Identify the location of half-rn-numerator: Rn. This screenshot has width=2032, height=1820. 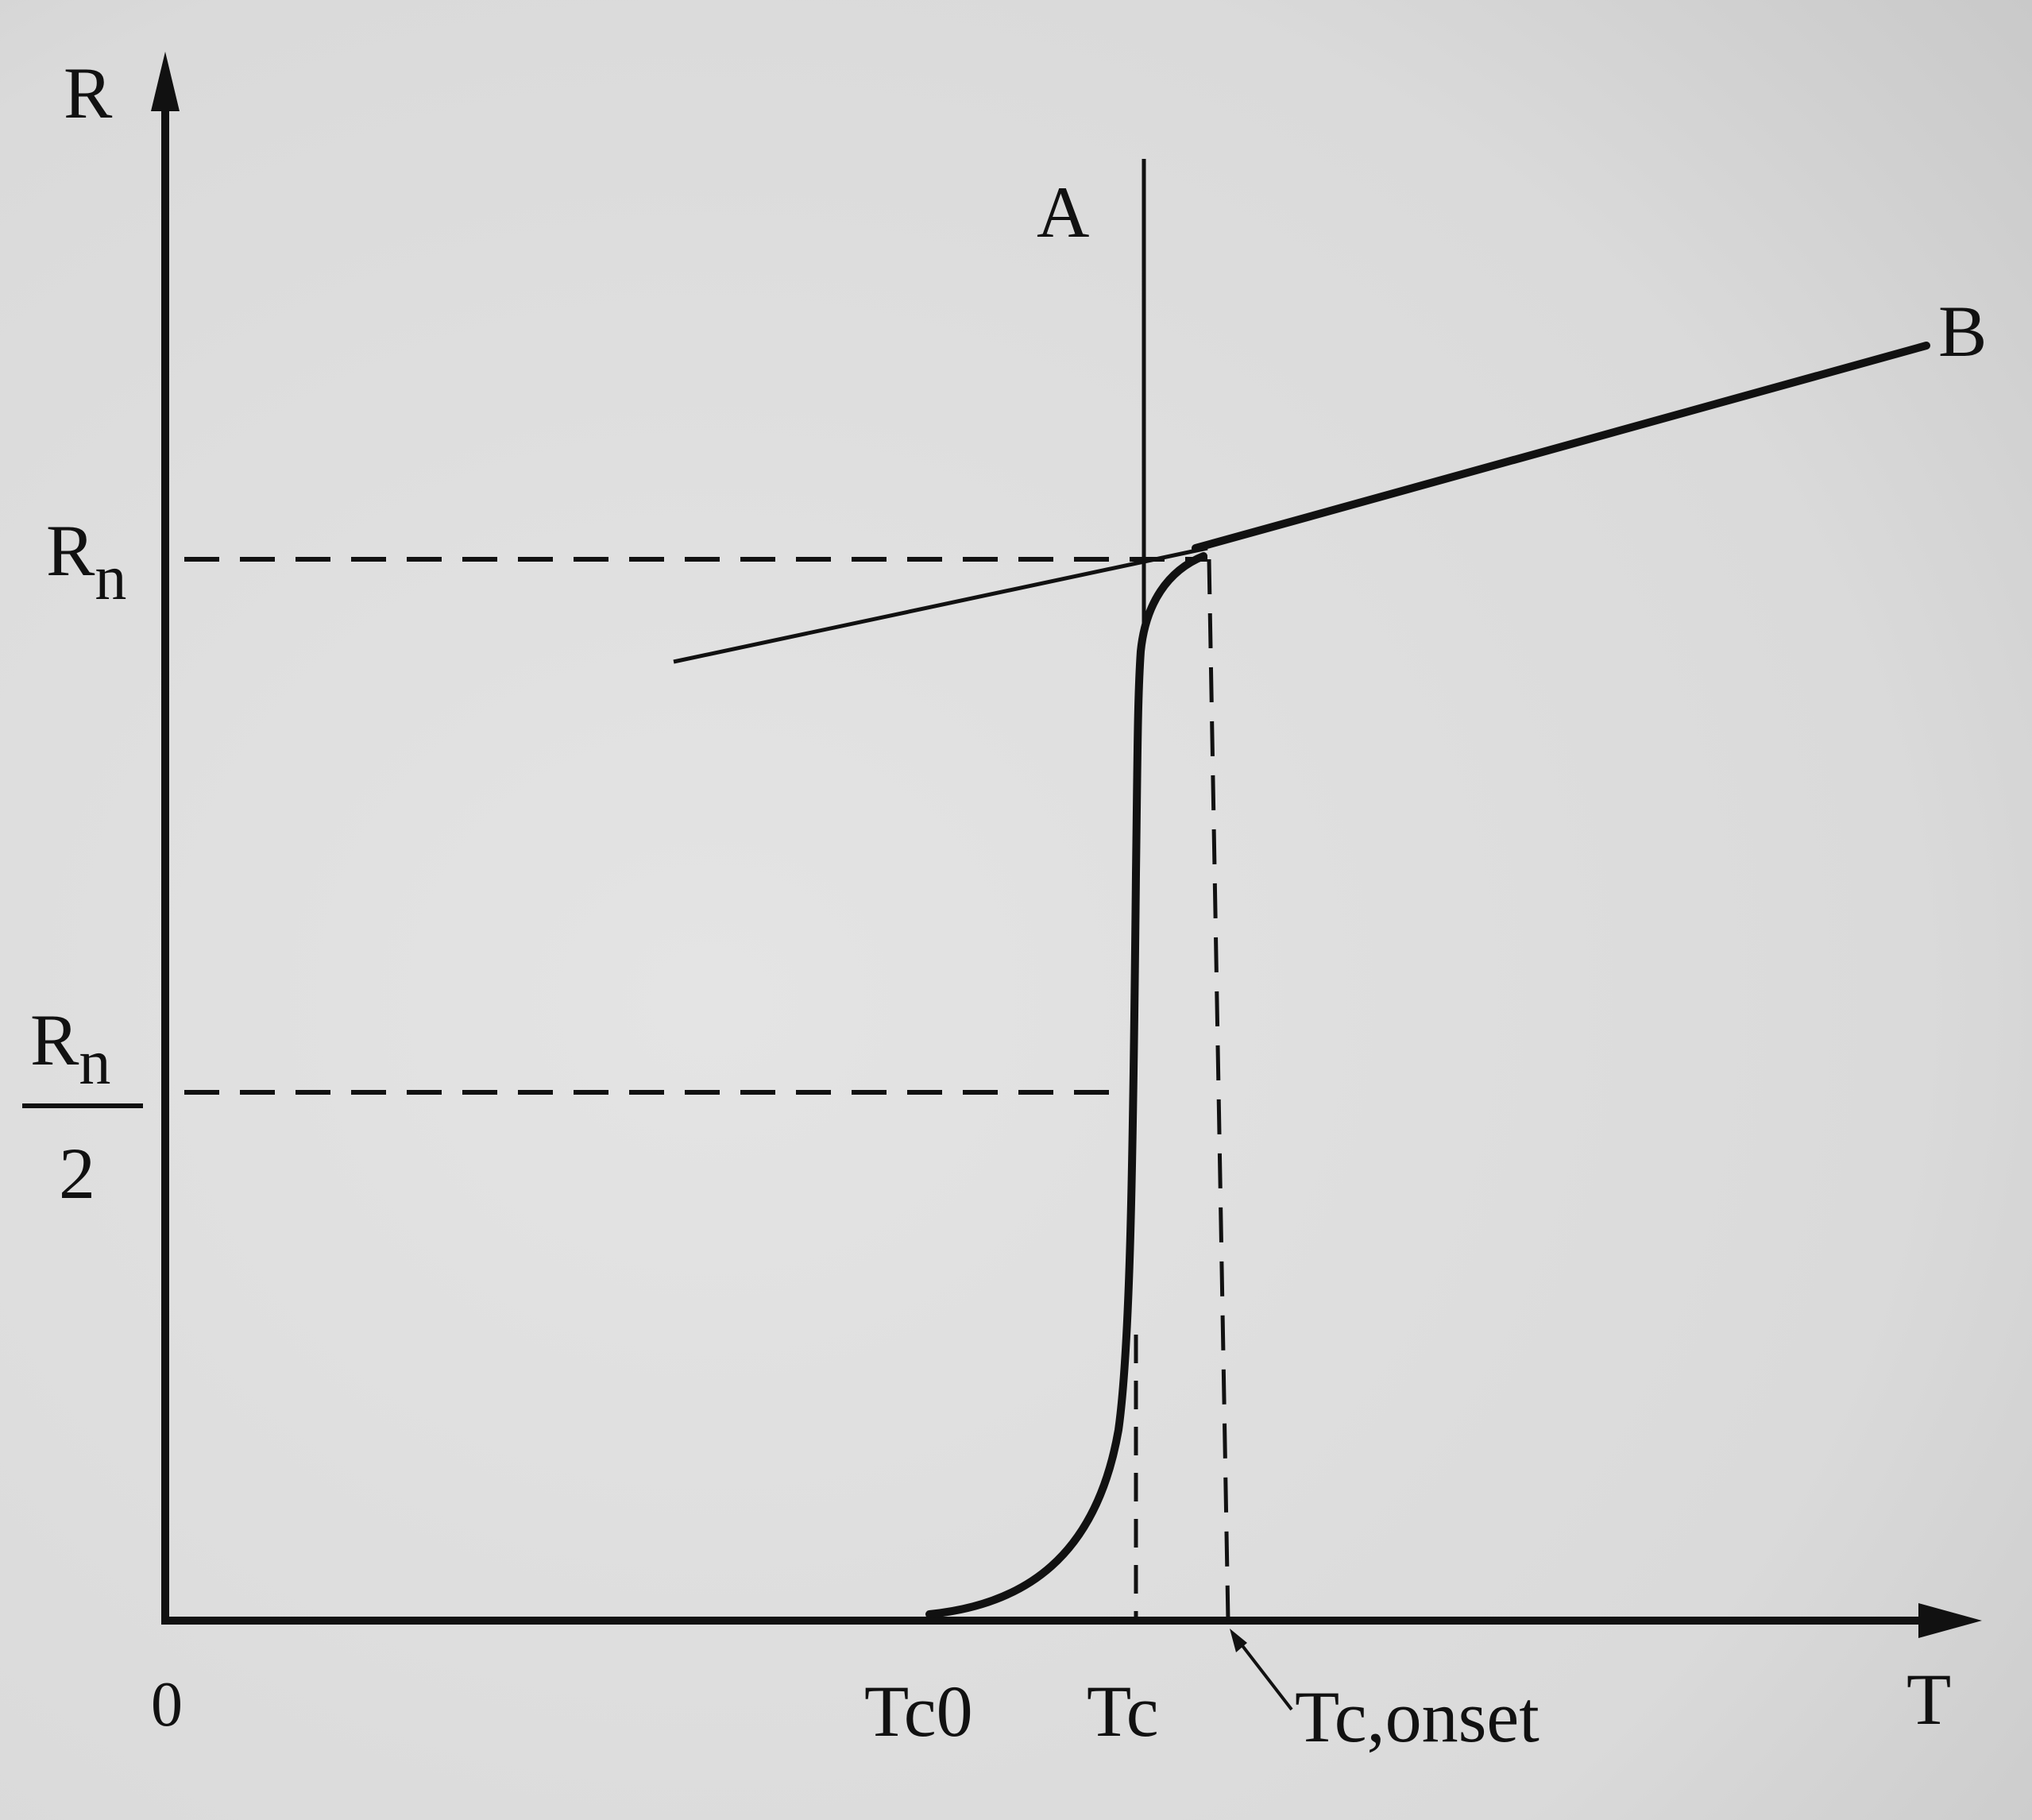
(70, 1048).